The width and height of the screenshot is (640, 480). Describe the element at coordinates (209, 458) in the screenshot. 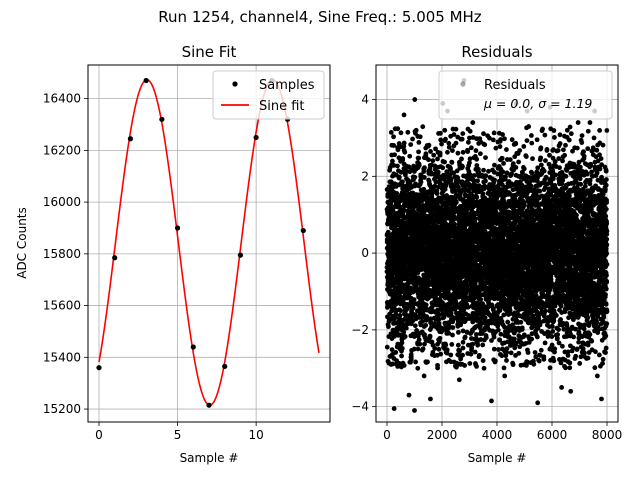

I see `sine-fit-xlabel: Sample #` at that location.